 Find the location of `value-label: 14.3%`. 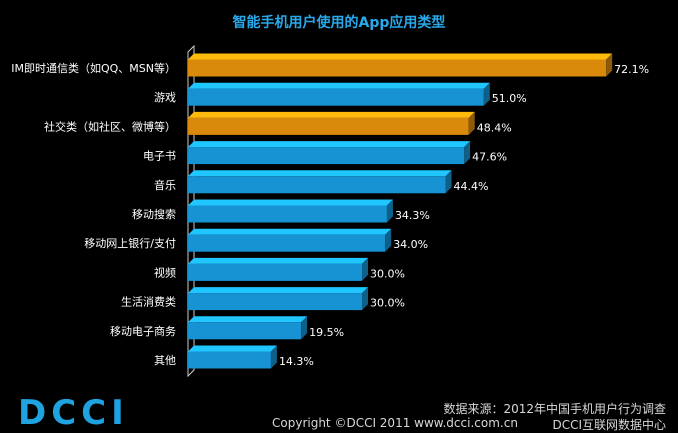

value-label: 14.3% is located at coordinates (296, 361).